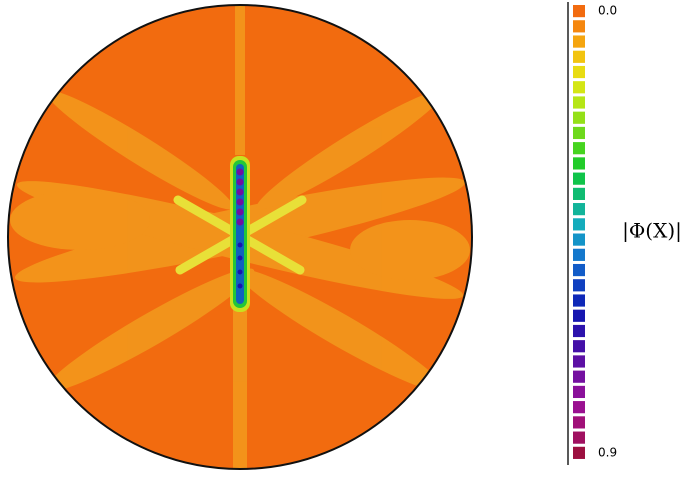 The width and height of the screenshot is (681, 477). Describe the element at coordinates (607, 452) in the screenshot. I see `colorbar-tick-label: 0.9` at that location.